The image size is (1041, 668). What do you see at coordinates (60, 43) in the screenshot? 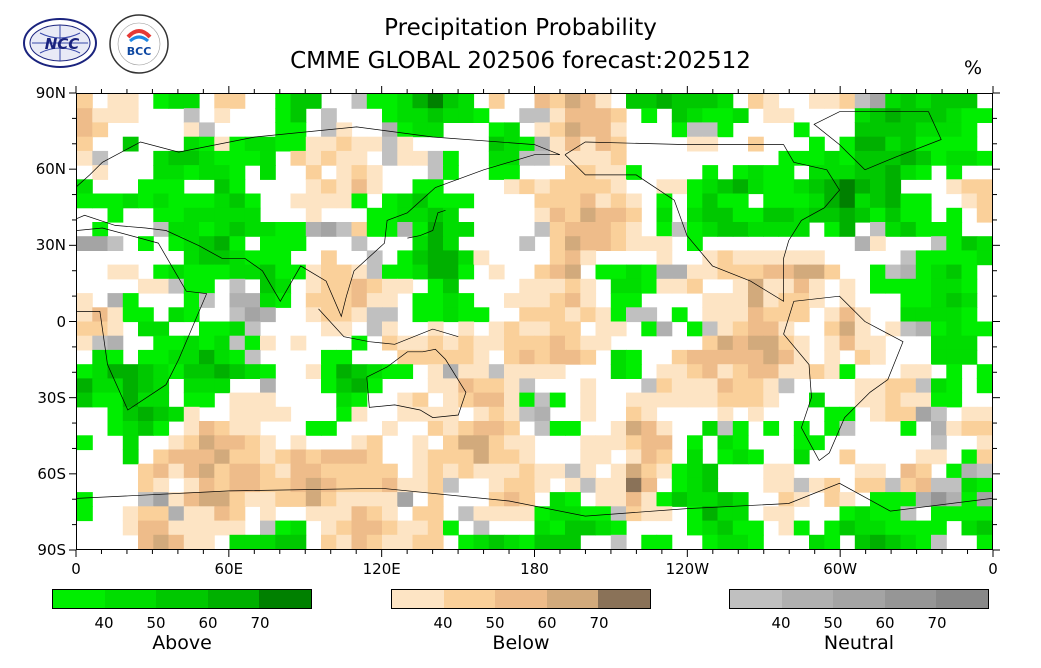
I see `ncc-logo: NCC` at bounding box center [60, 43].